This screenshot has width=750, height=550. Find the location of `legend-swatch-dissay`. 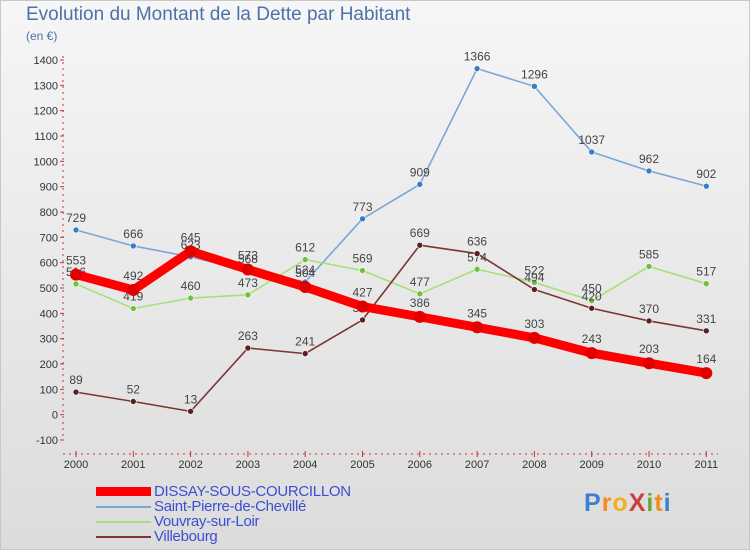

legend-swatch-dissay is located at coordinates (123, 491).